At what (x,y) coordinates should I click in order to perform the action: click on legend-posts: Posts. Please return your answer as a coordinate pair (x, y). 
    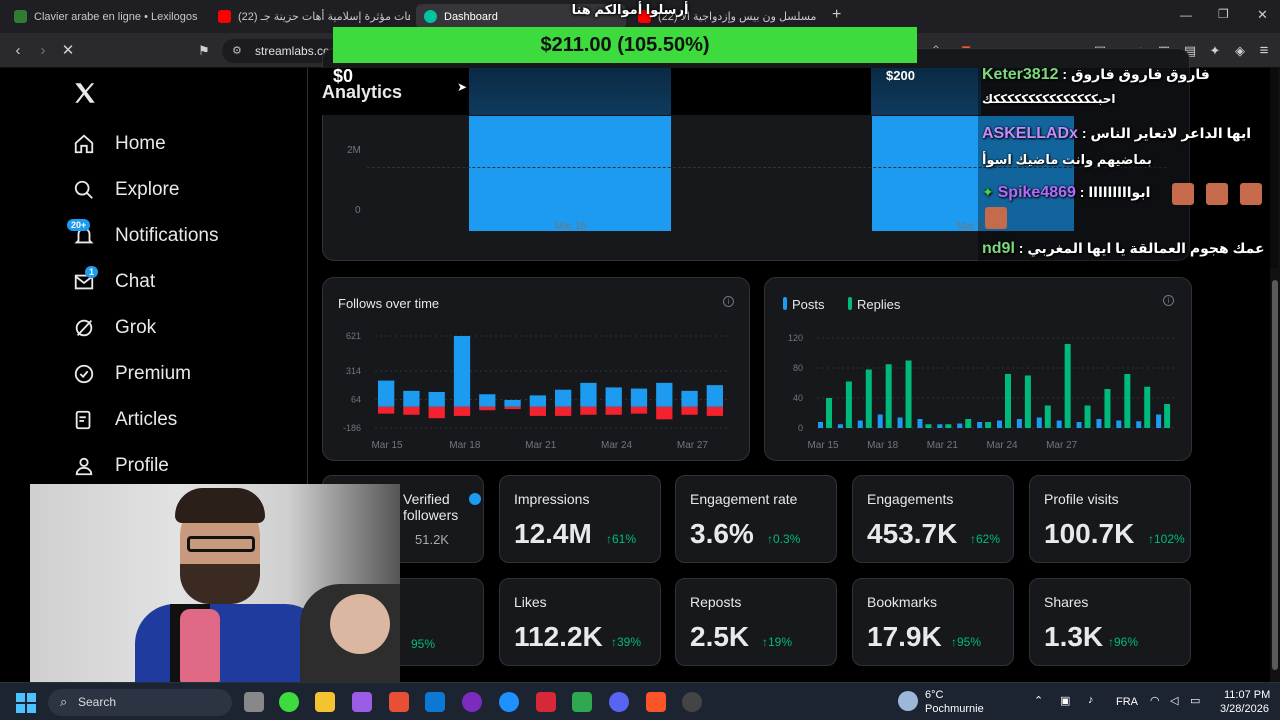
    Looking at the image, I should click on (808, 304).